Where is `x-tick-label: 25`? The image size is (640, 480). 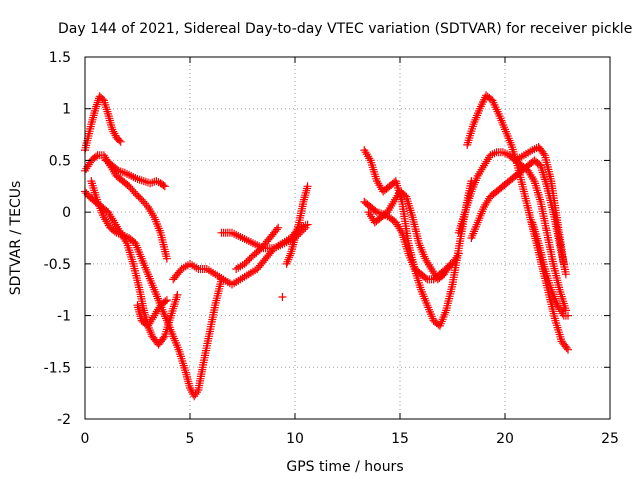
x-tick-label: 25 is located at coordinates (610, 439).